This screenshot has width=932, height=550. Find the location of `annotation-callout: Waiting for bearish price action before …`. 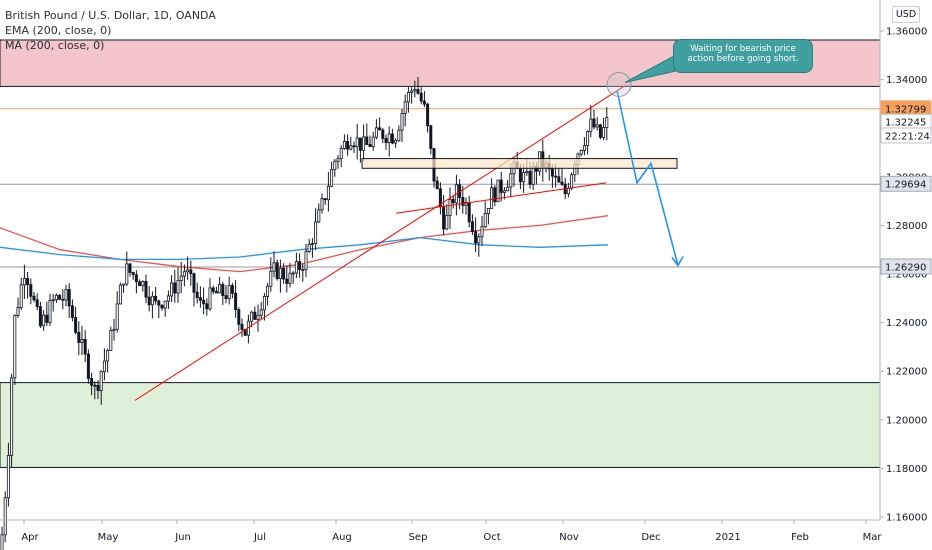

annotation-callout: Waiting for bearish price action before … is located at coordinates (743, 56).